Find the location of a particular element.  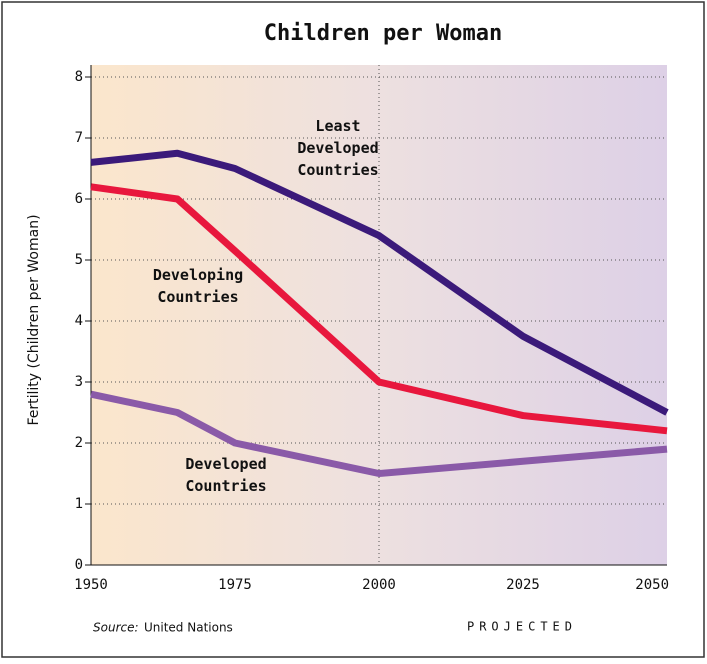

series-line is located at coordinates (379, 433).